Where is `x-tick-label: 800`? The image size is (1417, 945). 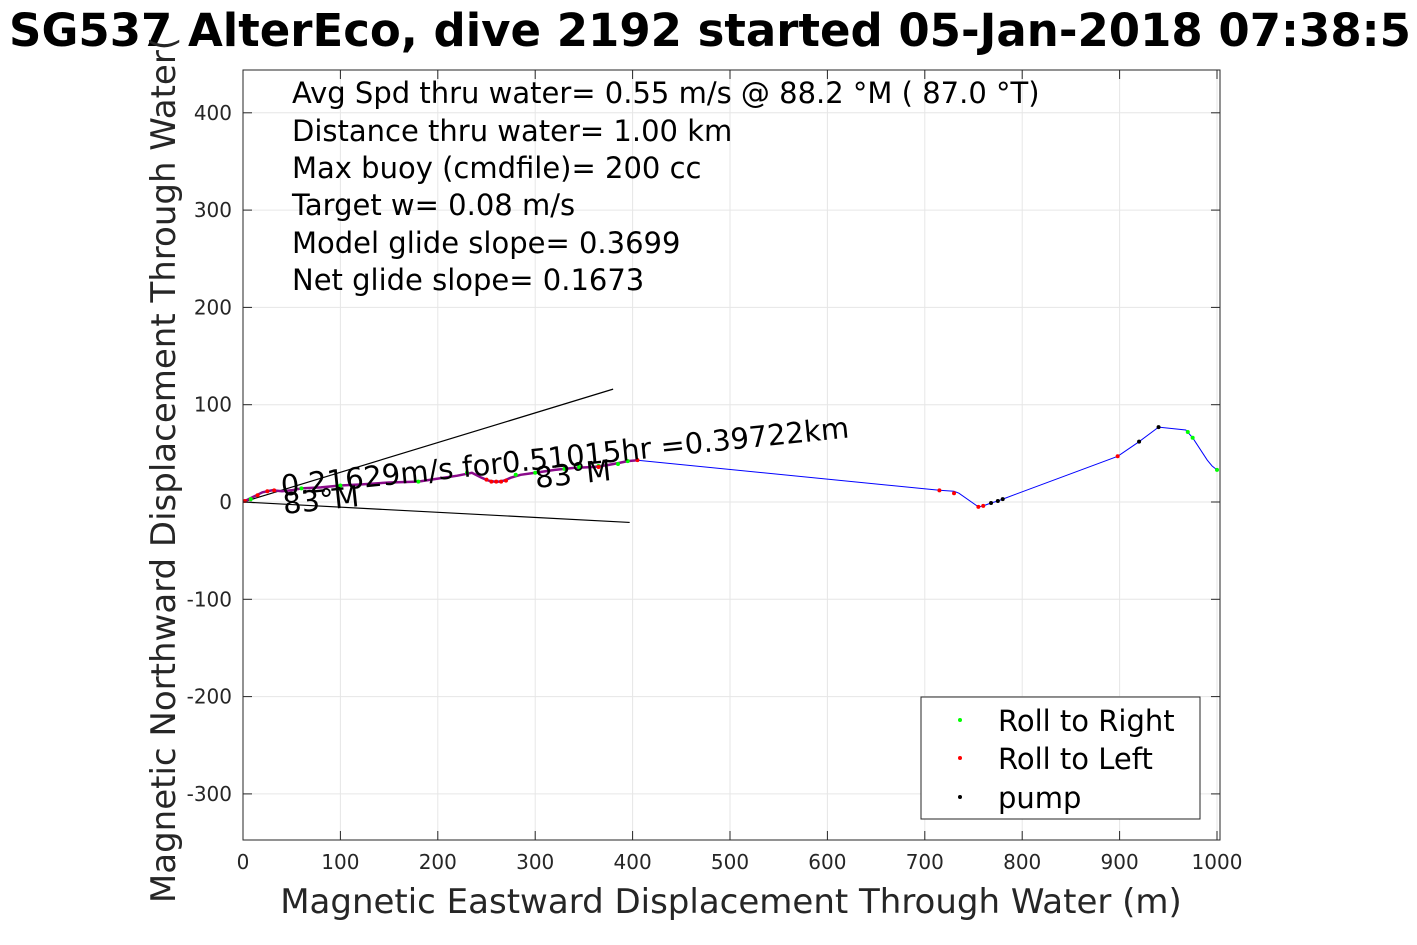
x-tick-label: 800 is located at coordinates (1022, 862).